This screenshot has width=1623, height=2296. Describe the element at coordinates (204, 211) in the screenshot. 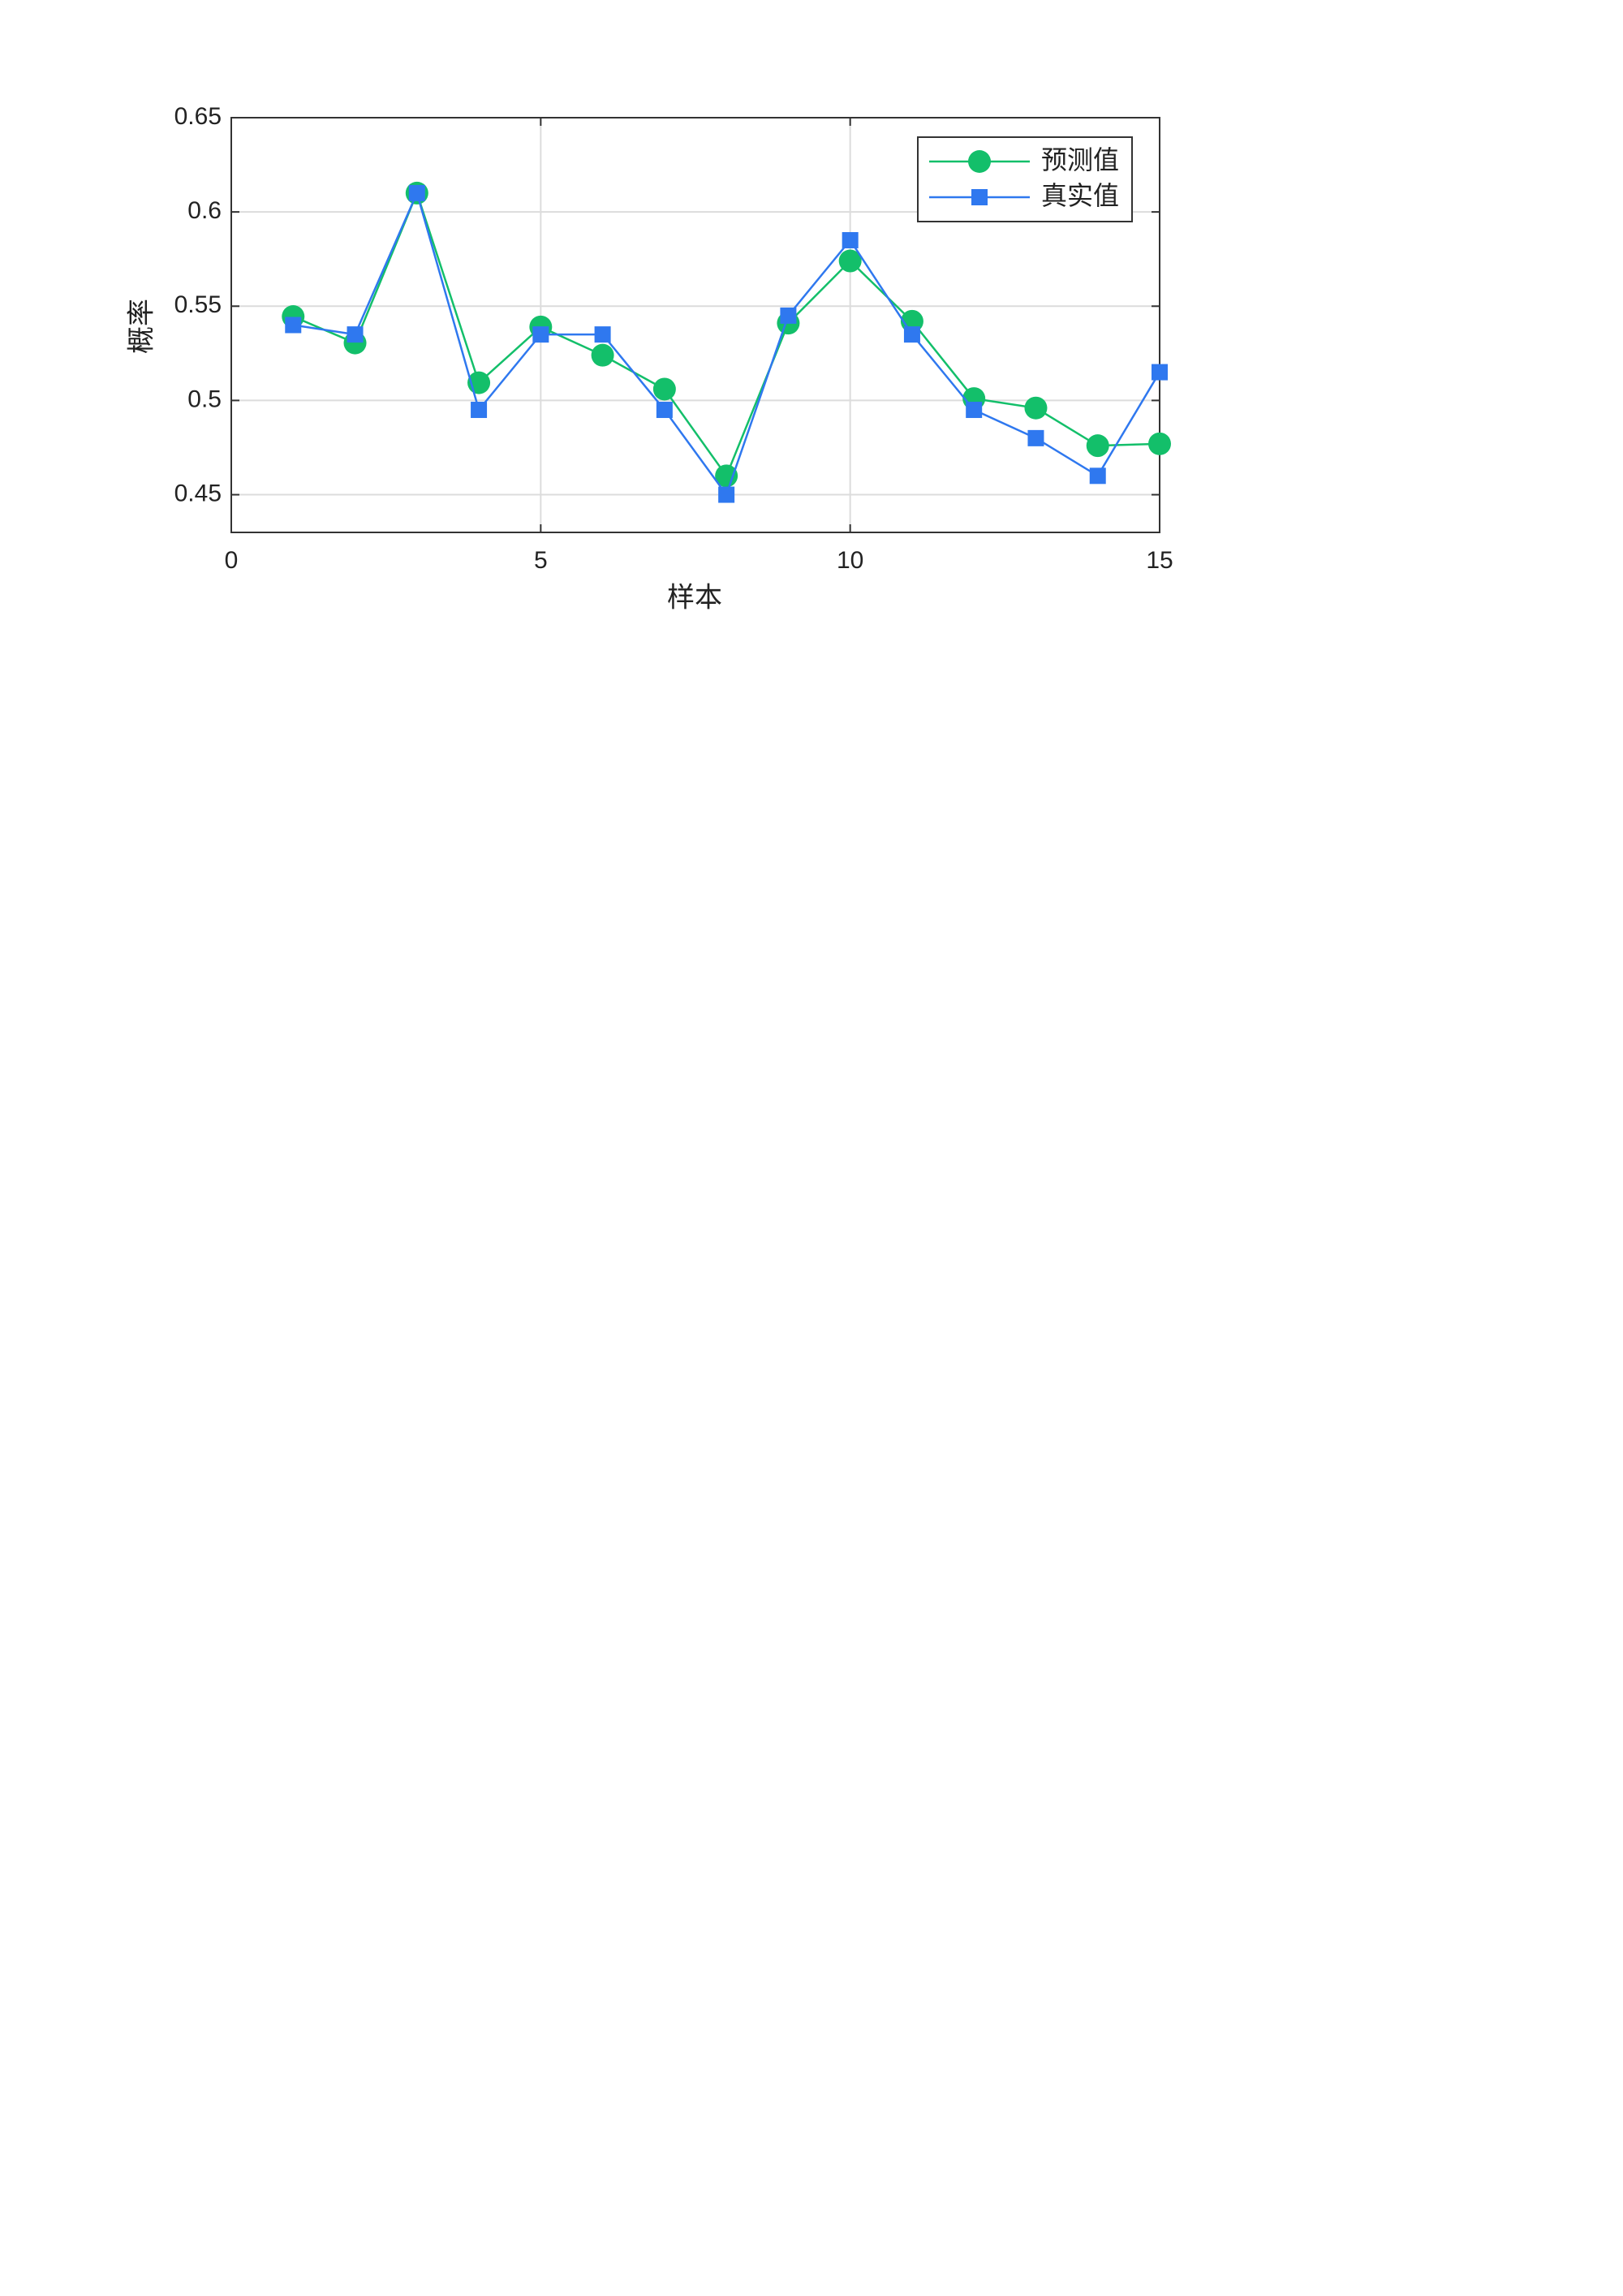

I see `y-tick-label: 0.6` at that location.